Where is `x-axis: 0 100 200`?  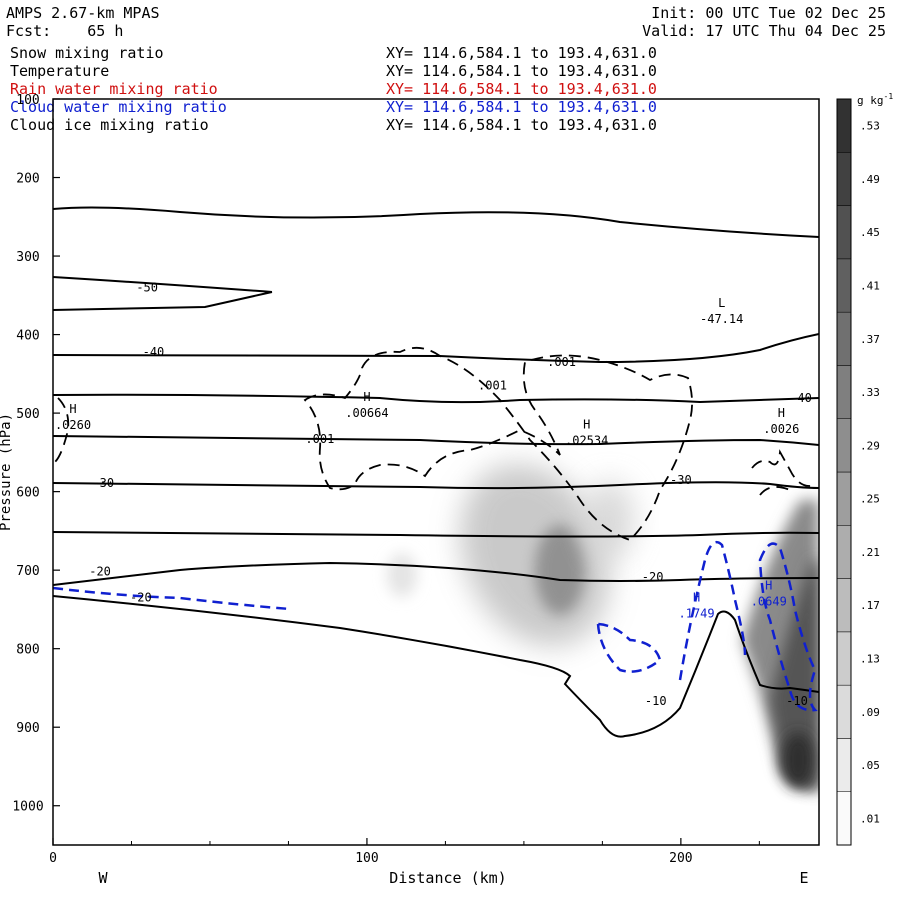
x-axis: 0 100 200 is located at coordinates (404, 852).